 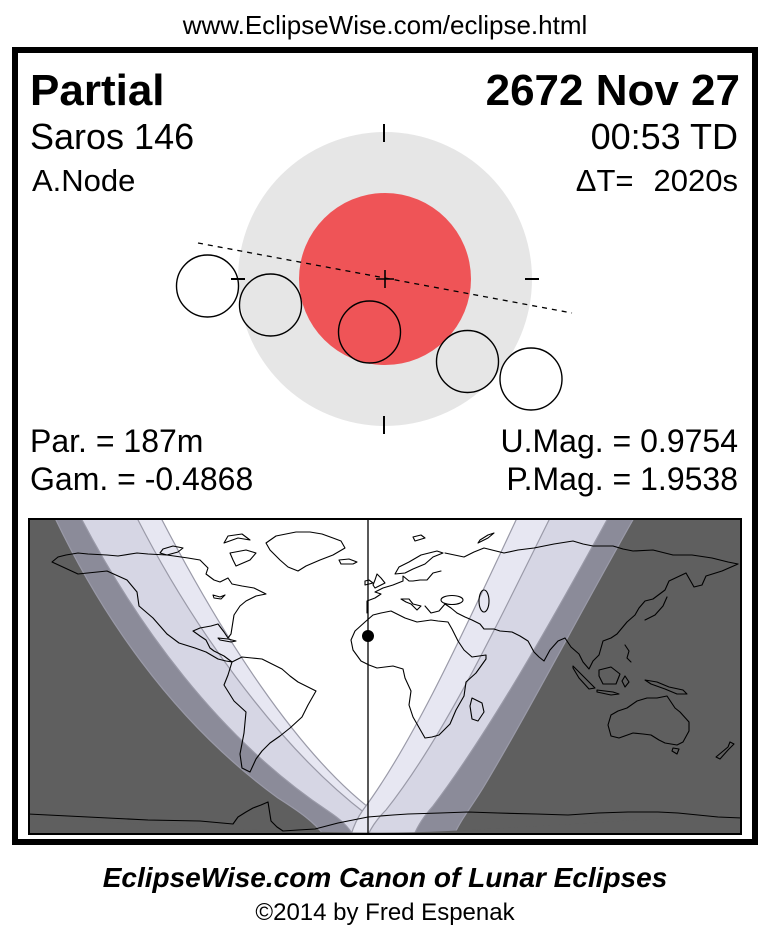 I want to click on coast-baffin, so click(x=243, y=558).